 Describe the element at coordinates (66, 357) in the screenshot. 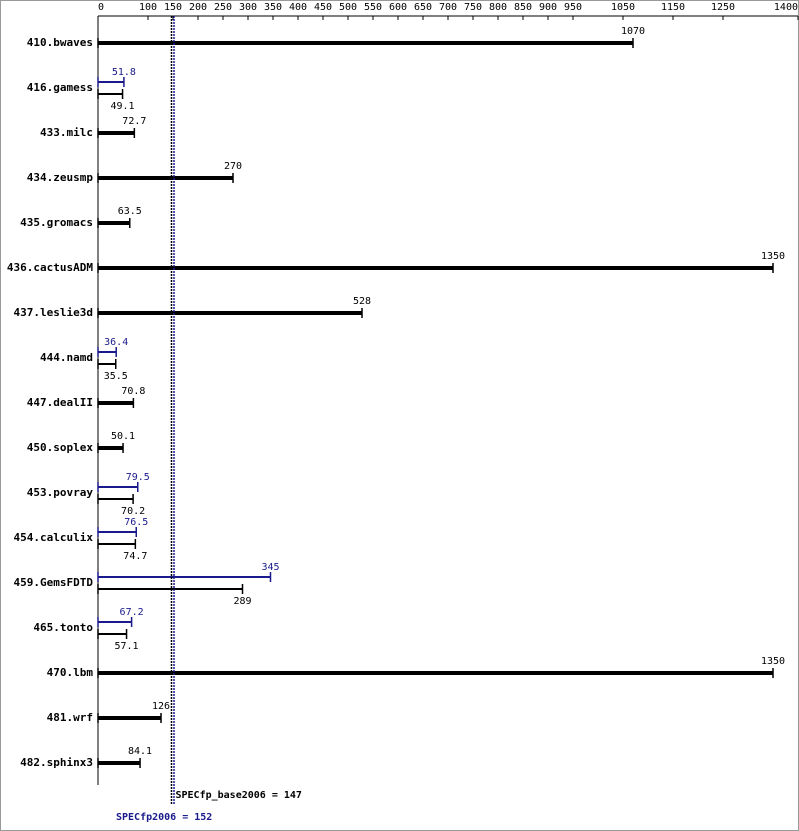

I see `category-label: 444.namd` at that location.